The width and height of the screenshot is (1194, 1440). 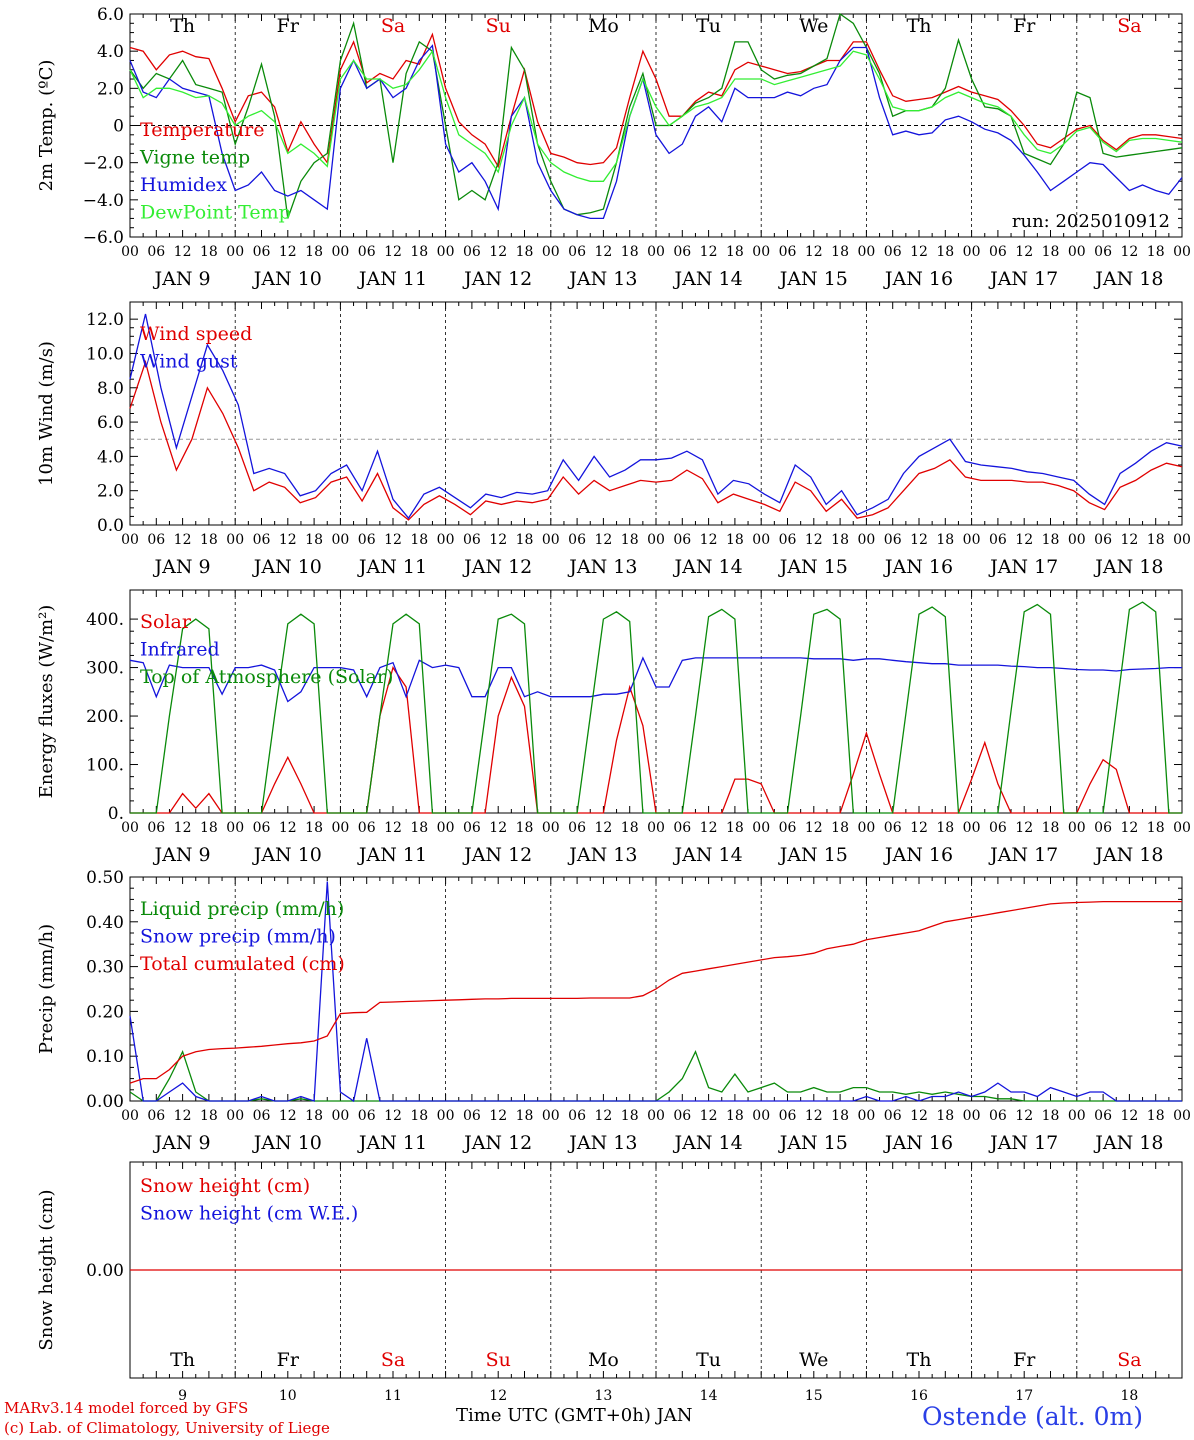 I want to click on y-tick-label: 0.10, so click(x=105, y=1057).